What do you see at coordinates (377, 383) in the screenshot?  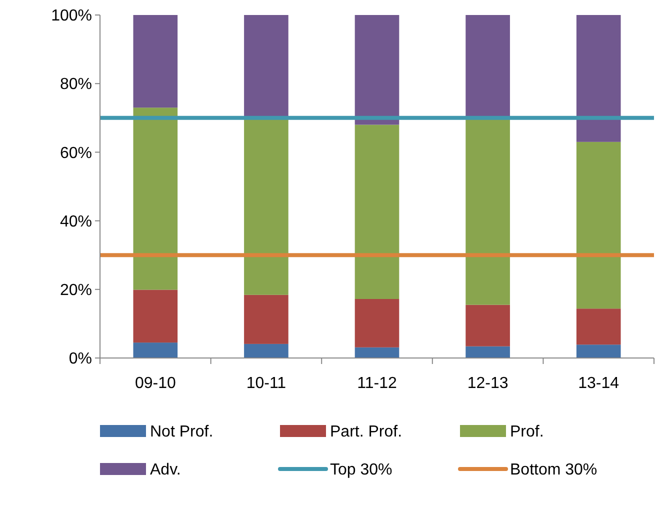 I see `x-tick-label: 11-12` at bounding box center [377, 383].